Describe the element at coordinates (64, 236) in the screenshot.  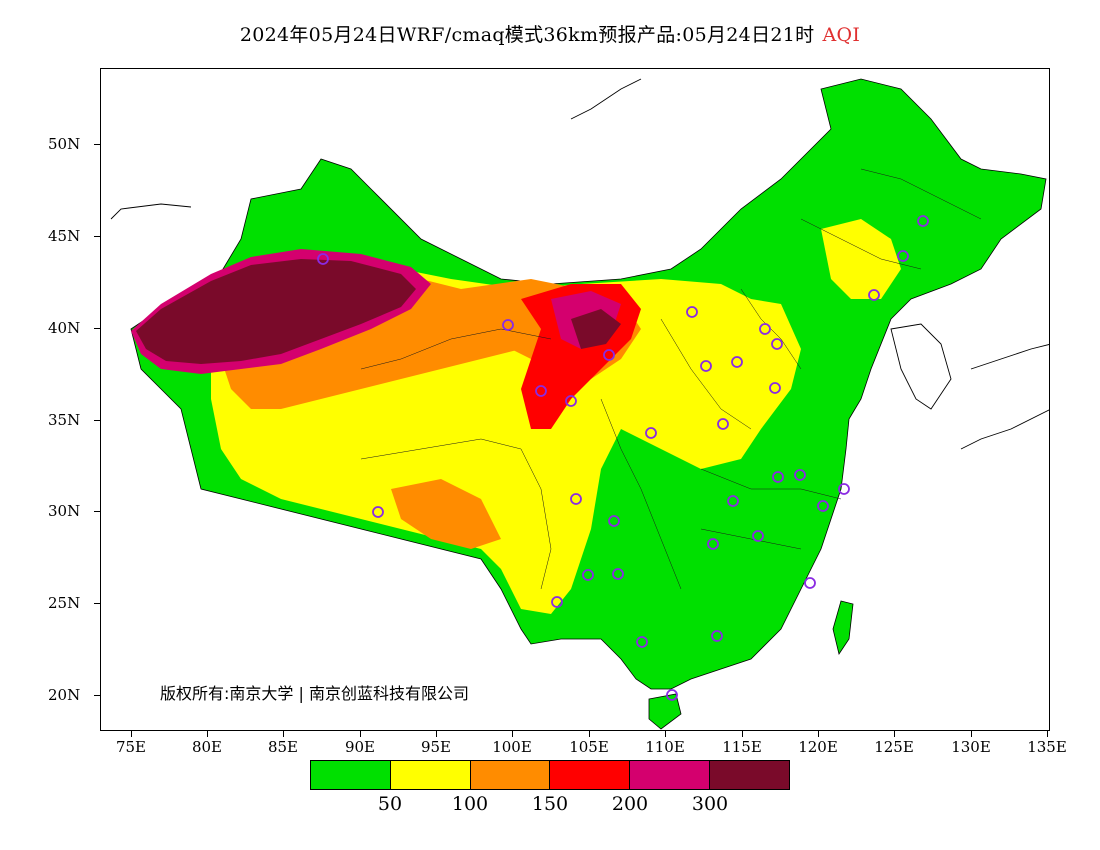
I see `y-tick-label: 45N` at that location.